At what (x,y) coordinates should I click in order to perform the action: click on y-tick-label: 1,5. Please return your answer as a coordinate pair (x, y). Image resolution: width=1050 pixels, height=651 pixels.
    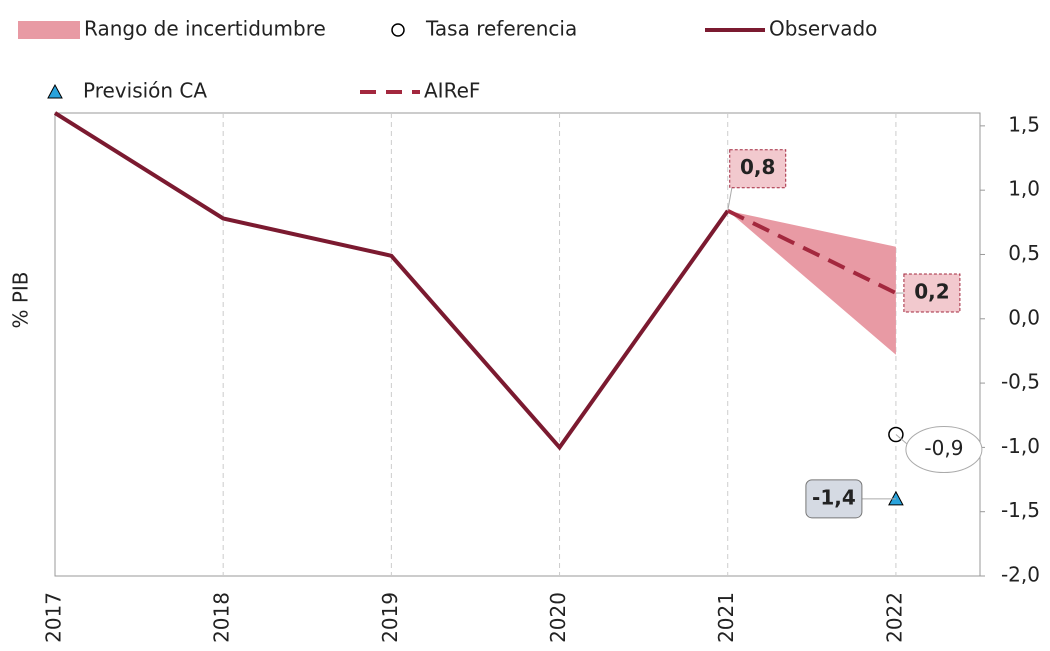
    Looking at the image, I should click on (1024, 124).